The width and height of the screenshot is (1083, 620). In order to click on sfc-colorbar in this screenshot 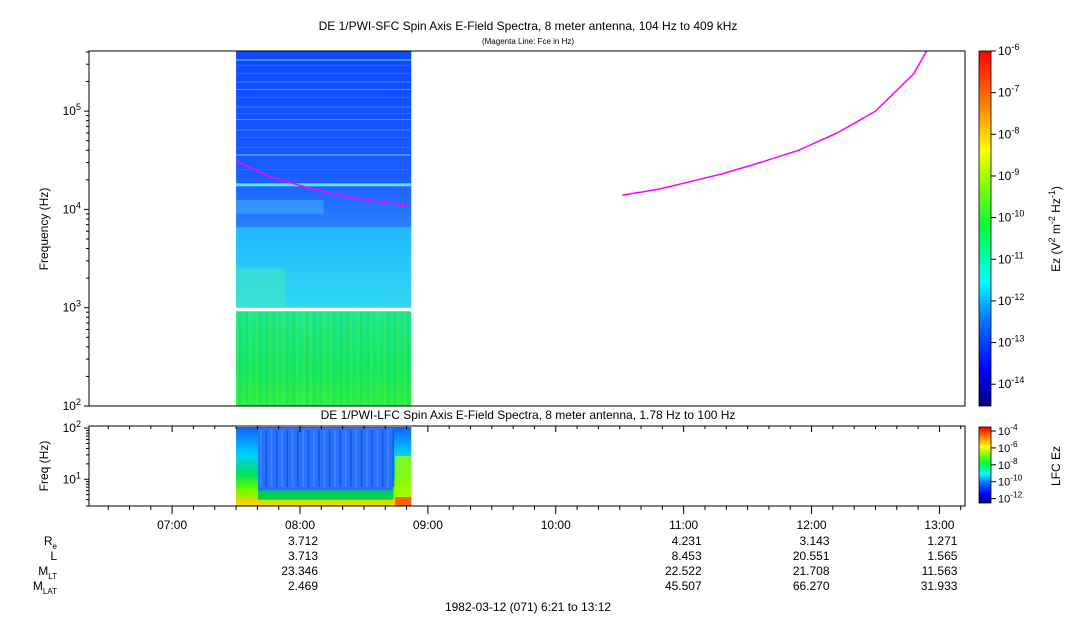, I will do `click(985, 228)`.